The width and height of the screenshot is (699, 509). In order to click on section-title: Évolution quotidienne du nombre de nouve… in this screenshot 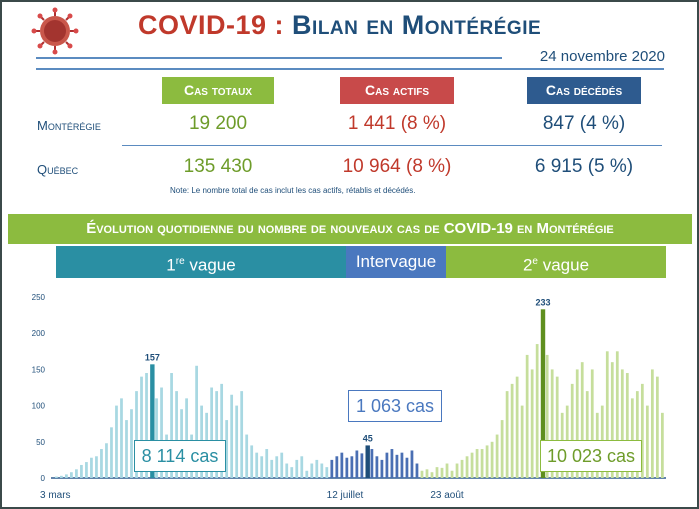, I will do `click(350, 229)`.